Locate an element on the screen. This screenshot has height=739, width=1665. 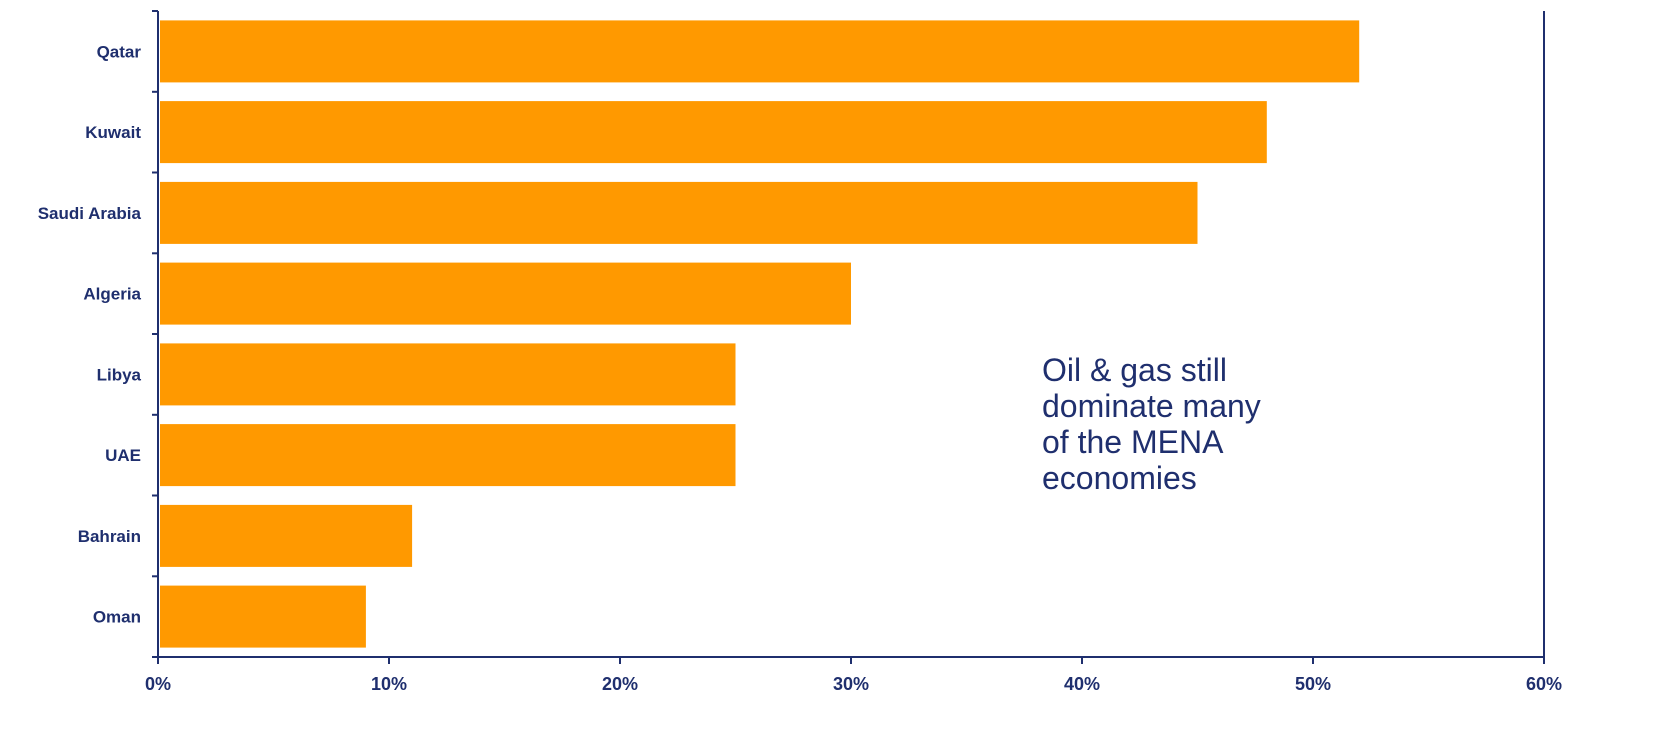
bar-kuwait is located at coordinates (713, 132).